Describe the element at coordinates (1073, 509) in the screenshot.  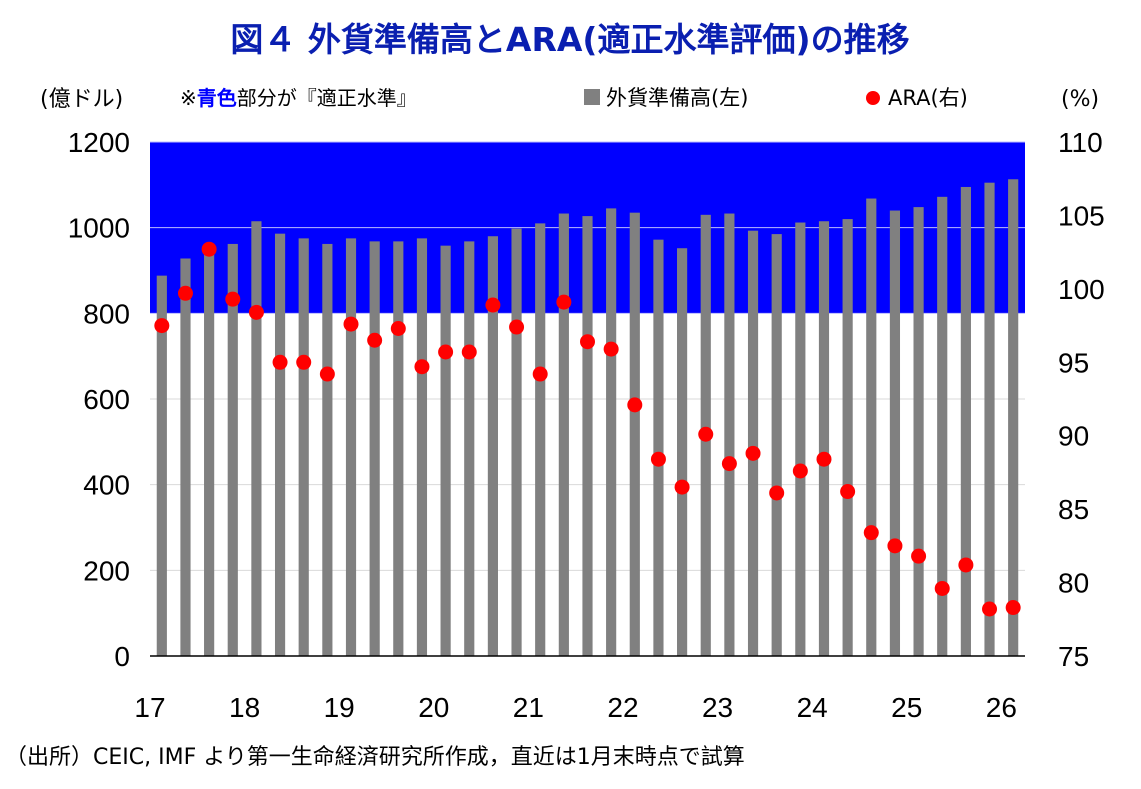
I see `right-tick-label: 85` at that location.